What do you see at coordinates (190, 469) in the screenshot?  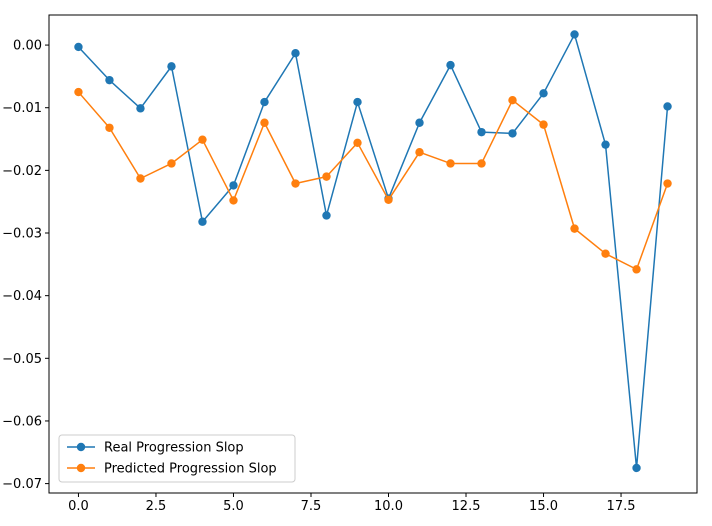 I see `legend-label: Predicted Progression Slop` at bounding box center [190, 469].